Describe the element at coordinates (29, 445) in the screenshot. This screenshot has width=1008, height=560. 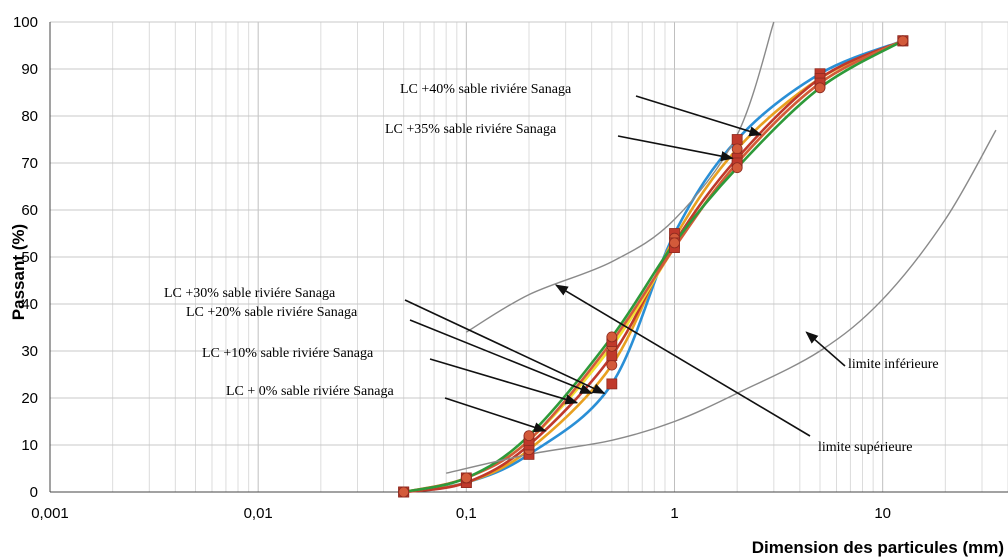
I see `y-tick-label: 10` at that location.